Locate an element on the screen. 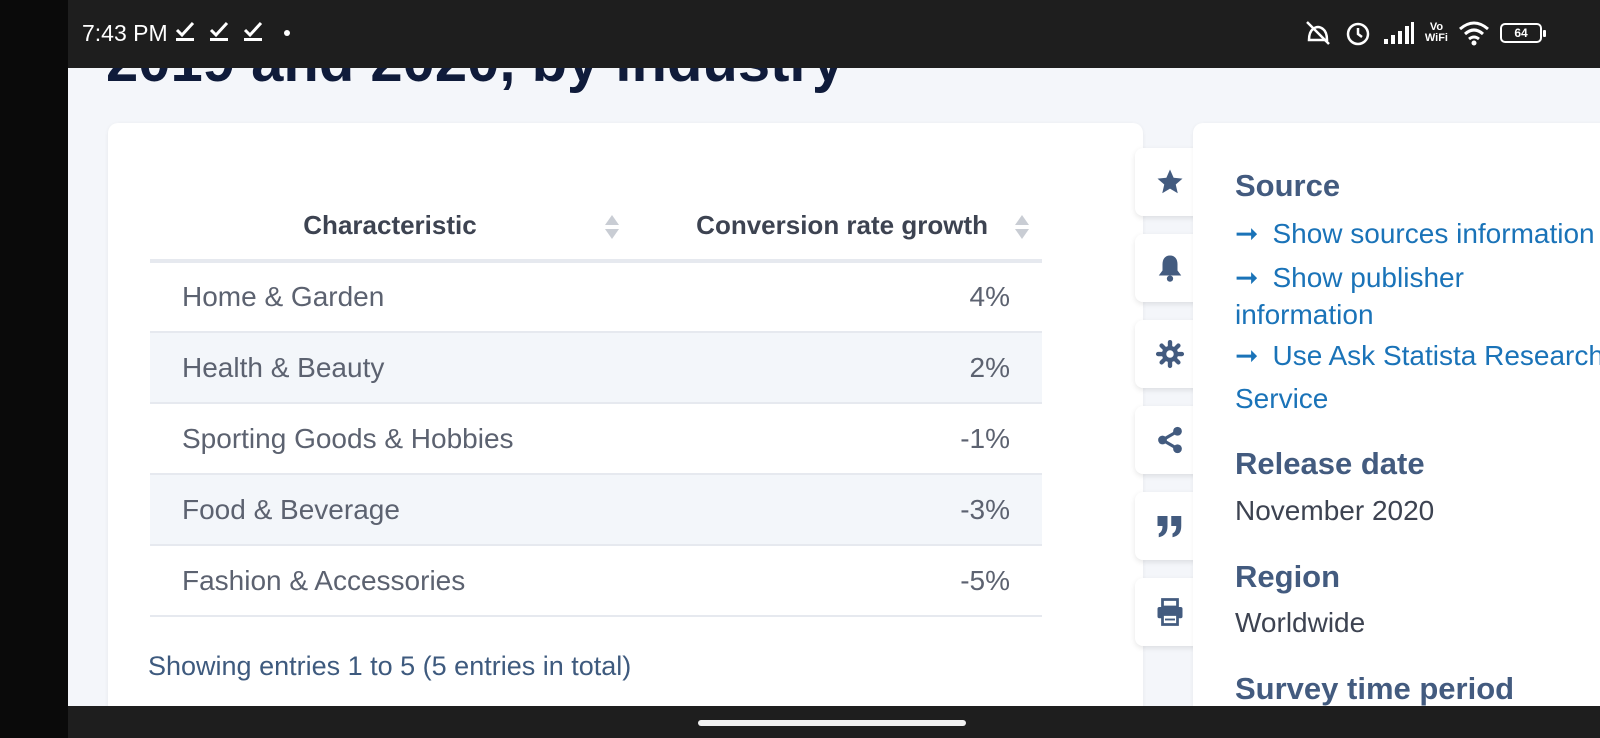 Image resolution: width=1600 pixels, height=738 pixels. cell-characteristic: Sporting Goods & Hobbies is located at coordinates (390, 439).